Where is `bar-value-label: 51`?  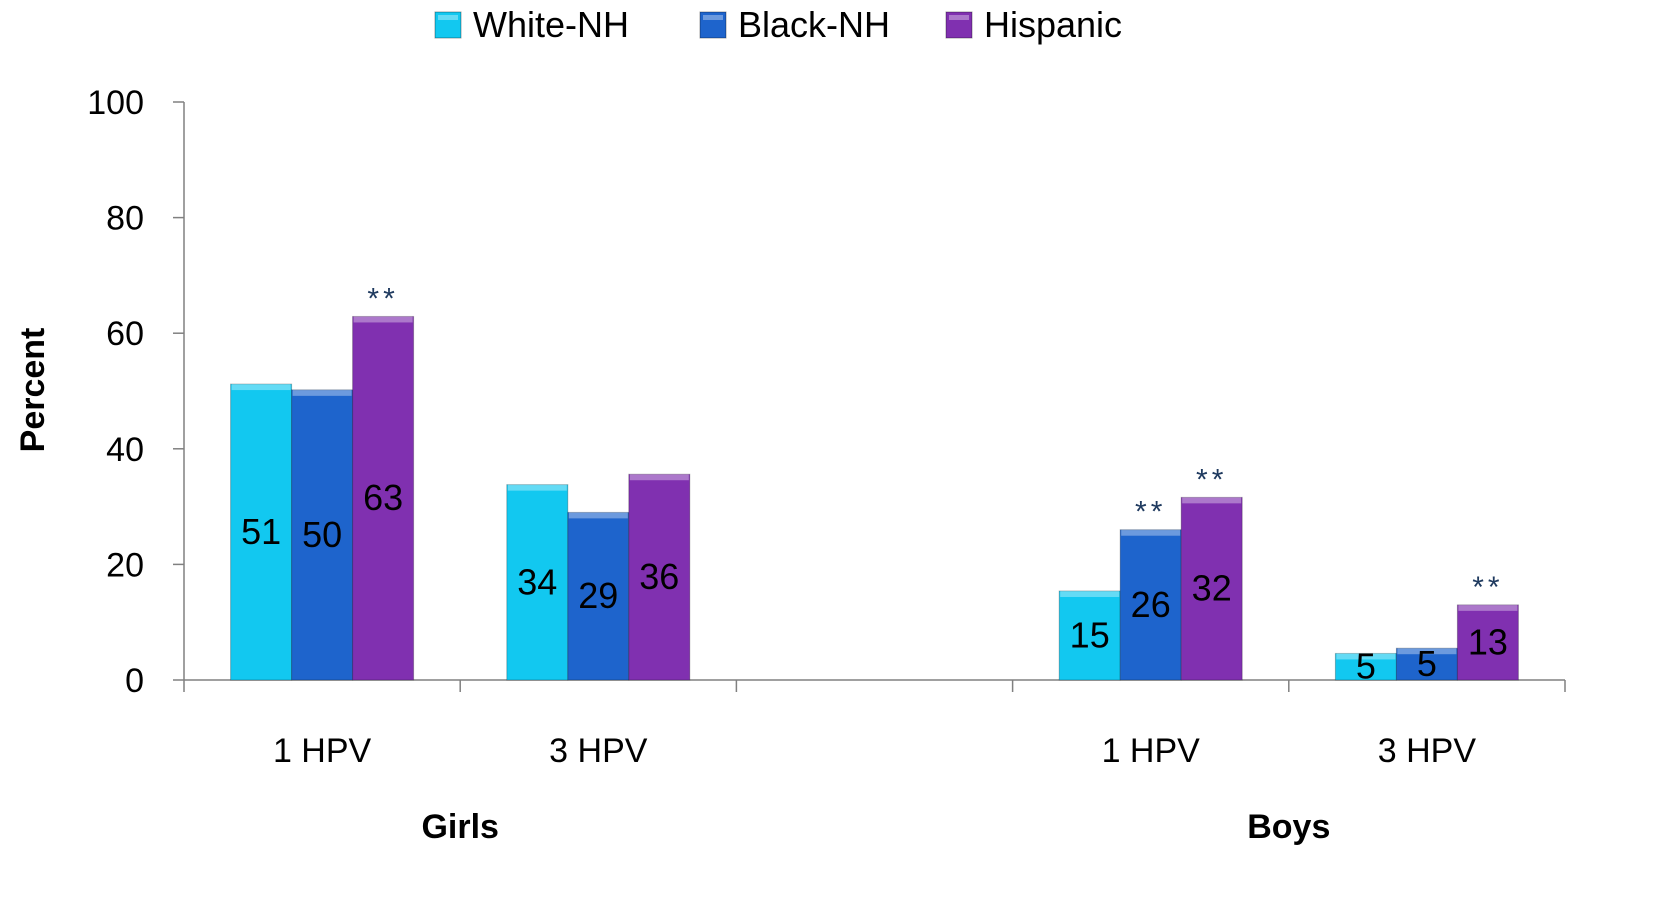 bar-value-label: 51 is located at coordinates (261, 531).